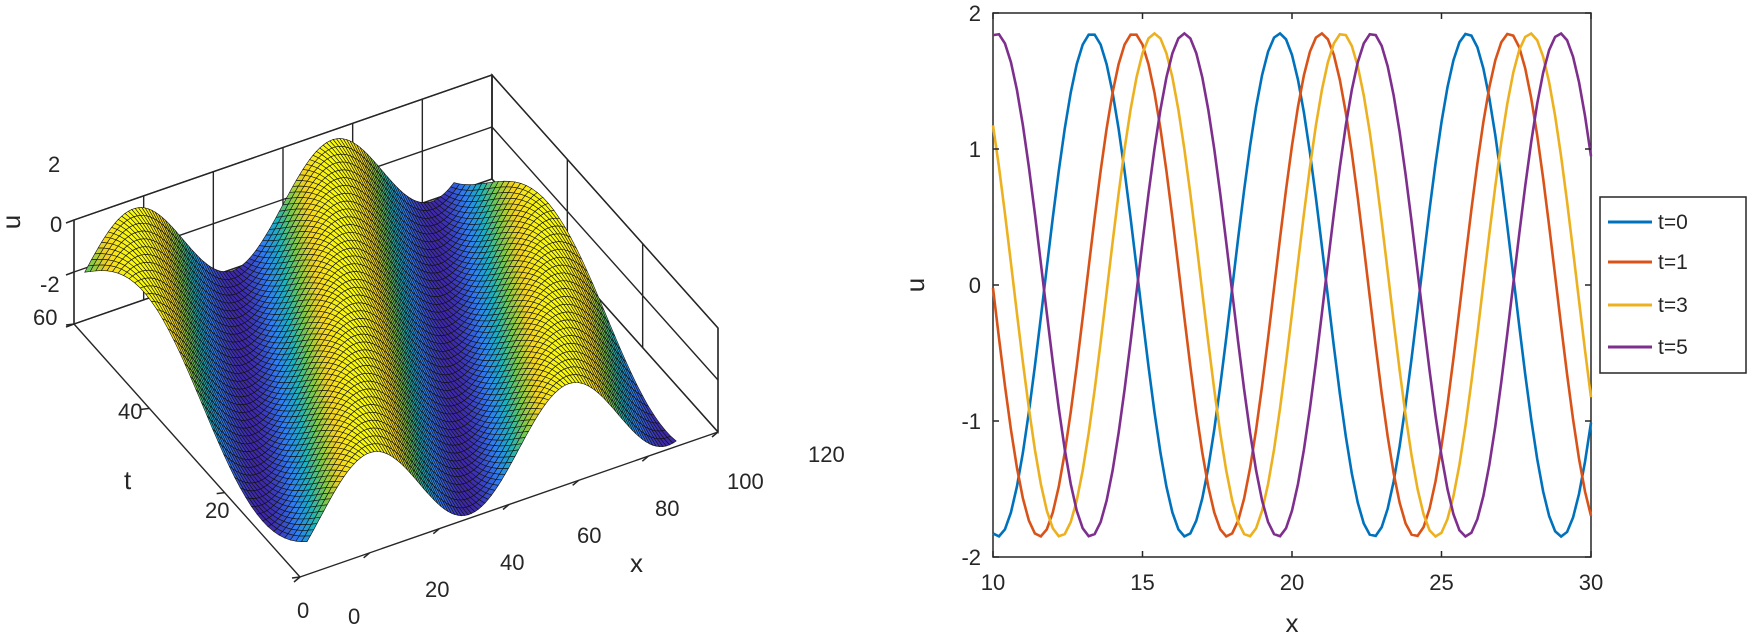 The width and height of the screenshot is (1749, 636). What do you see at coordinates (745, 481) in the screenshot?
I see `surface-x-tick-100: 100` at bounding box center [745, 481].